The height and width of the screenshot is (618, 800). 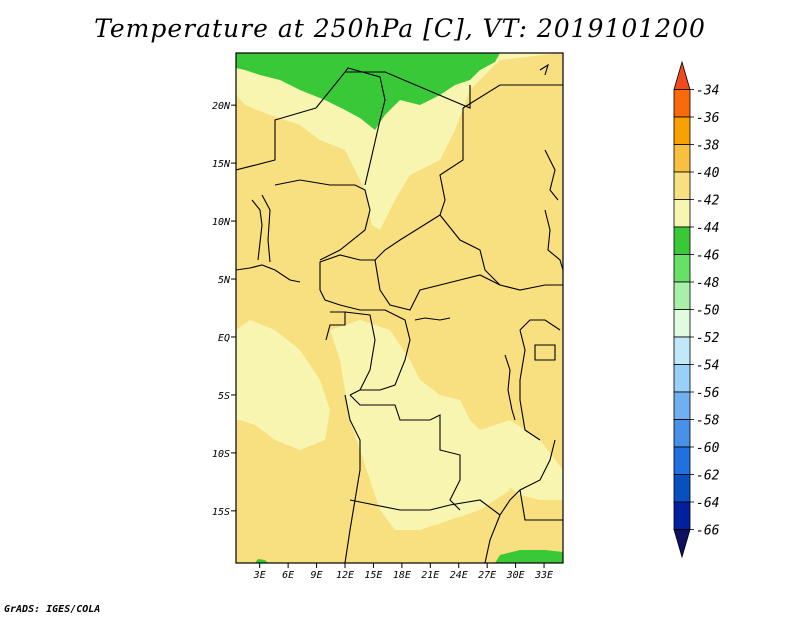 I want to click on colorbar-label: -34, so click(x=707, y=91).